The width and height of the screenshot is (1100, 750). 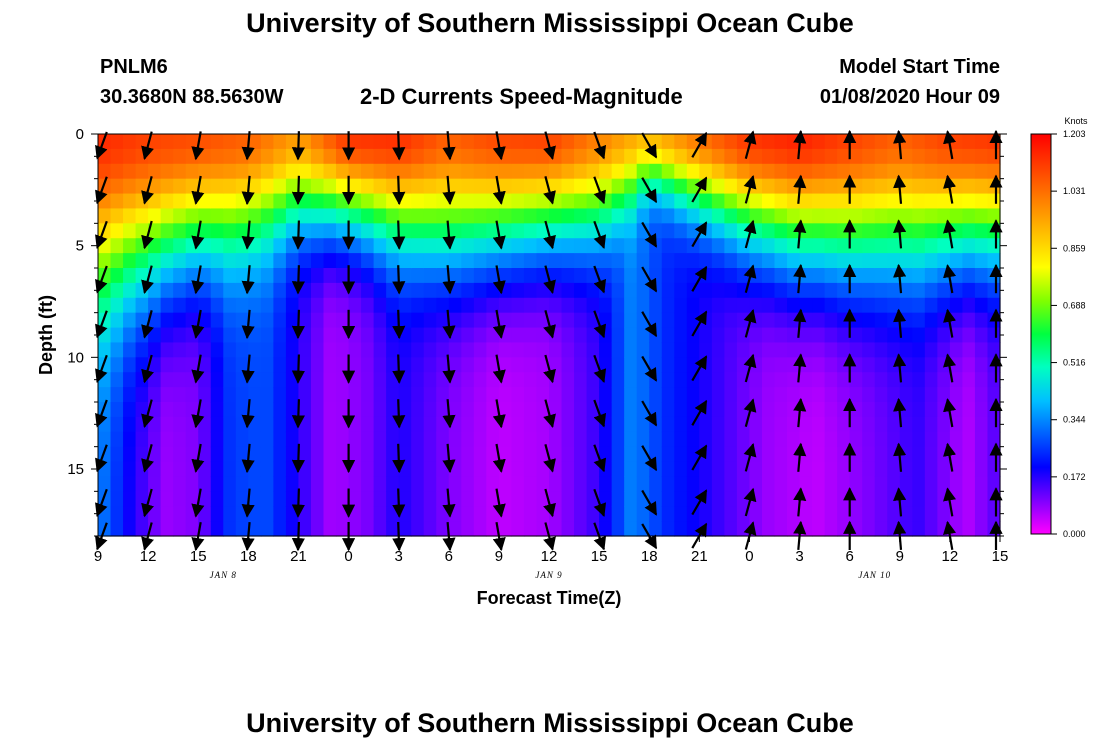 What do you see at coordinates (1074, 248) in the screenshot?
I see `colorbar-tick-label: 0.859` at bounding box center [1074, 248].